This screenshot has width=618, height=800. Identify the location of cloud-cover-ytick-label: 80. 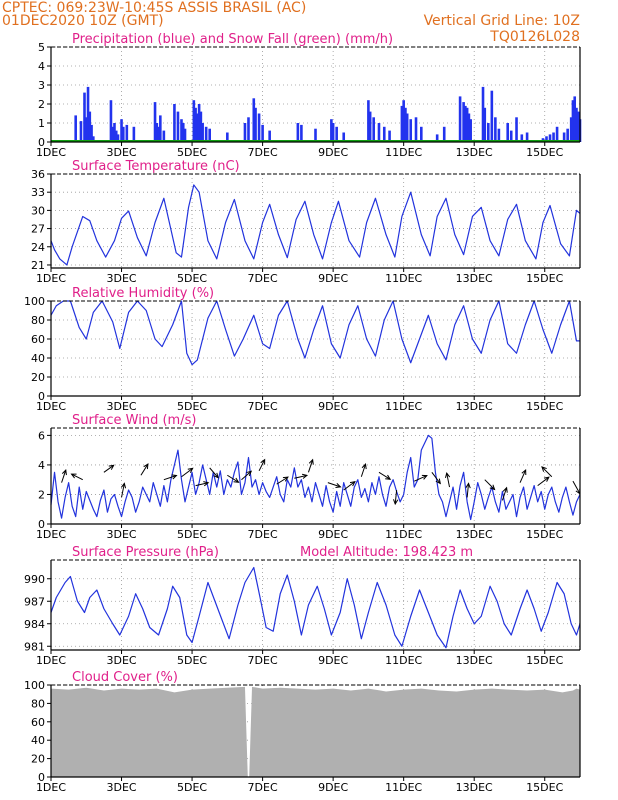
(38, 703).